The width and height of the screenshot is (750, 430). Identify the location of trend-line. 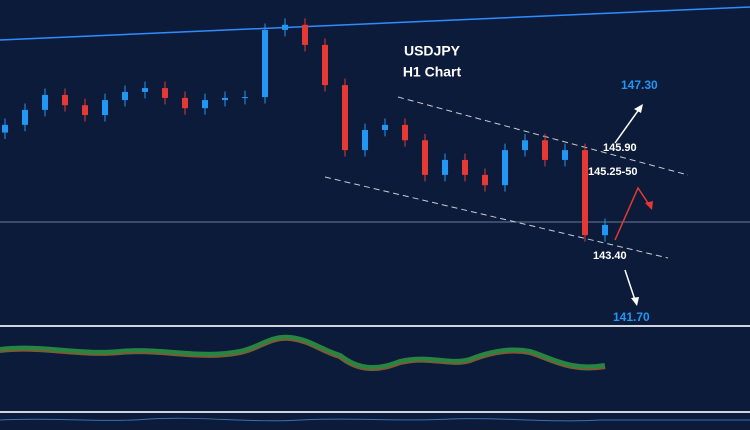
(375, 23).